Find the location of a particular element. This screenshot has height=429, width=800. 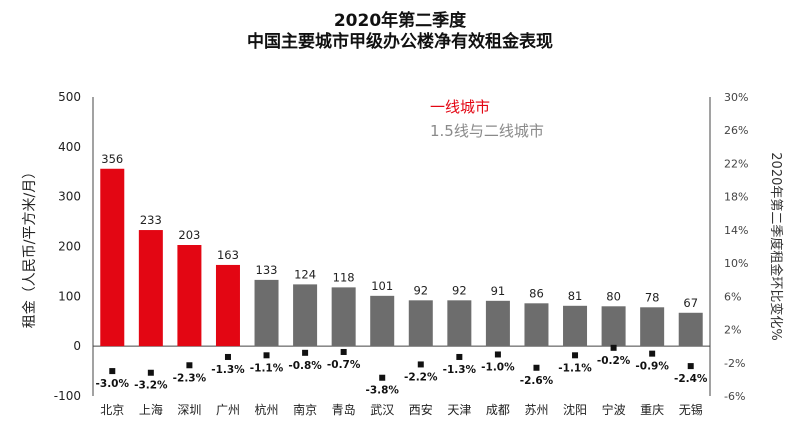

bar-value-label: 133 is located at coordinates (267, 270).